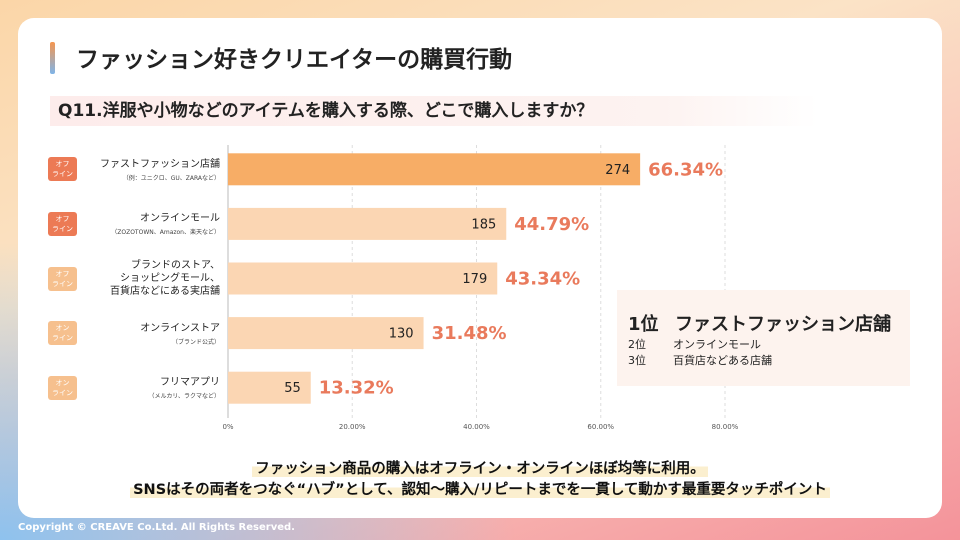 This screenshot has height=540, width=960. Describe the element at coordinates (165, 278) in the screenshot. I see `category-label: ブランドのストア、 ショッピングモール、 百貨店などにある実店舗` at that location.